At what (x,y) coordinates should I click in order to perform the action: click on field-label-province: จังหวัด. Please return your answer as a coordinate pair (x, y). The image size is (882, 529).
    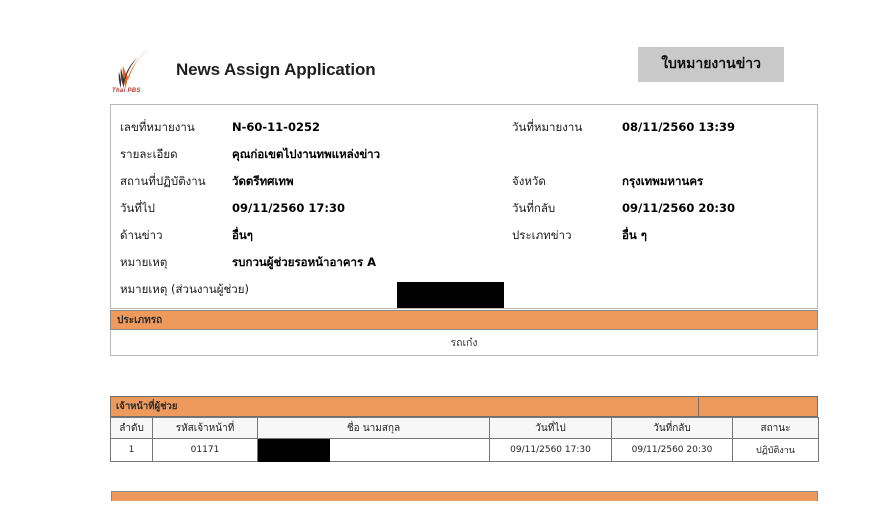
    Looking at the image, I should click on (529, 181).